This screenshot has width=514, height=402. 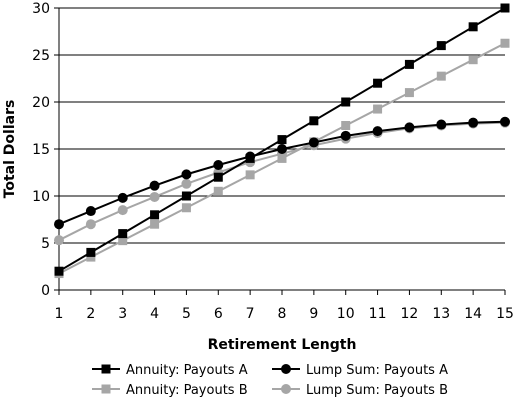 What do you see at coordinates (410, 314) in the screenshot?
I see `x-tick-label-12: 12` at bounding box center [410, 314].